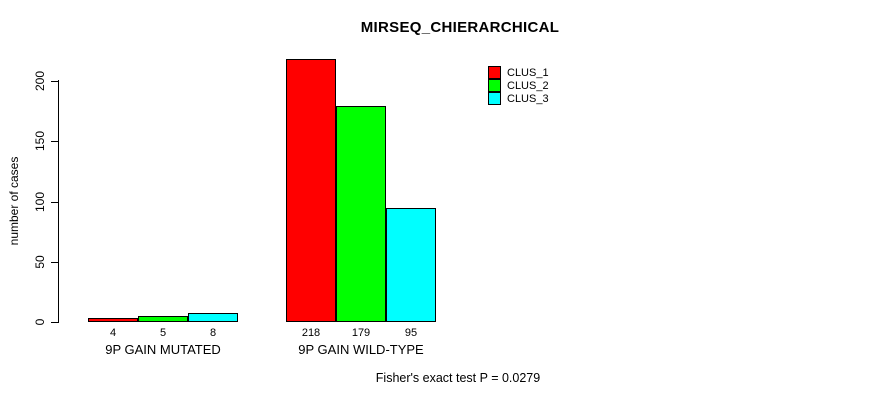 This screenshot has height=400, width=890. What do you see at coordinates (163, 349) in the screenshot?
I see `category-label: 9P GAIN MUTATED` at bounding box center [163, 349].